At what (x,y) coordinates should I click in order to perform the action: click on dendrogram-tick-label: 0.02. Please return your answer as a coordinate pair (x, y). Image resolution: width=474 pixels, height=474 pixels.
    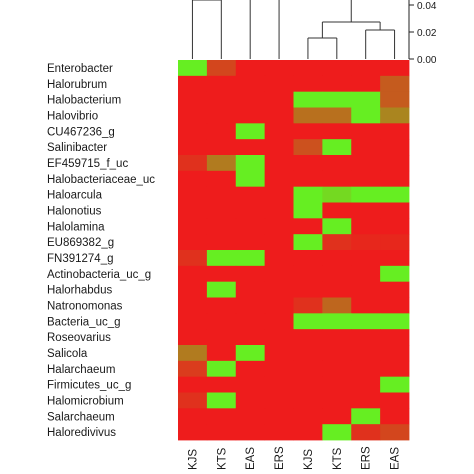
    Looking at the image, I should click on (427, 33).